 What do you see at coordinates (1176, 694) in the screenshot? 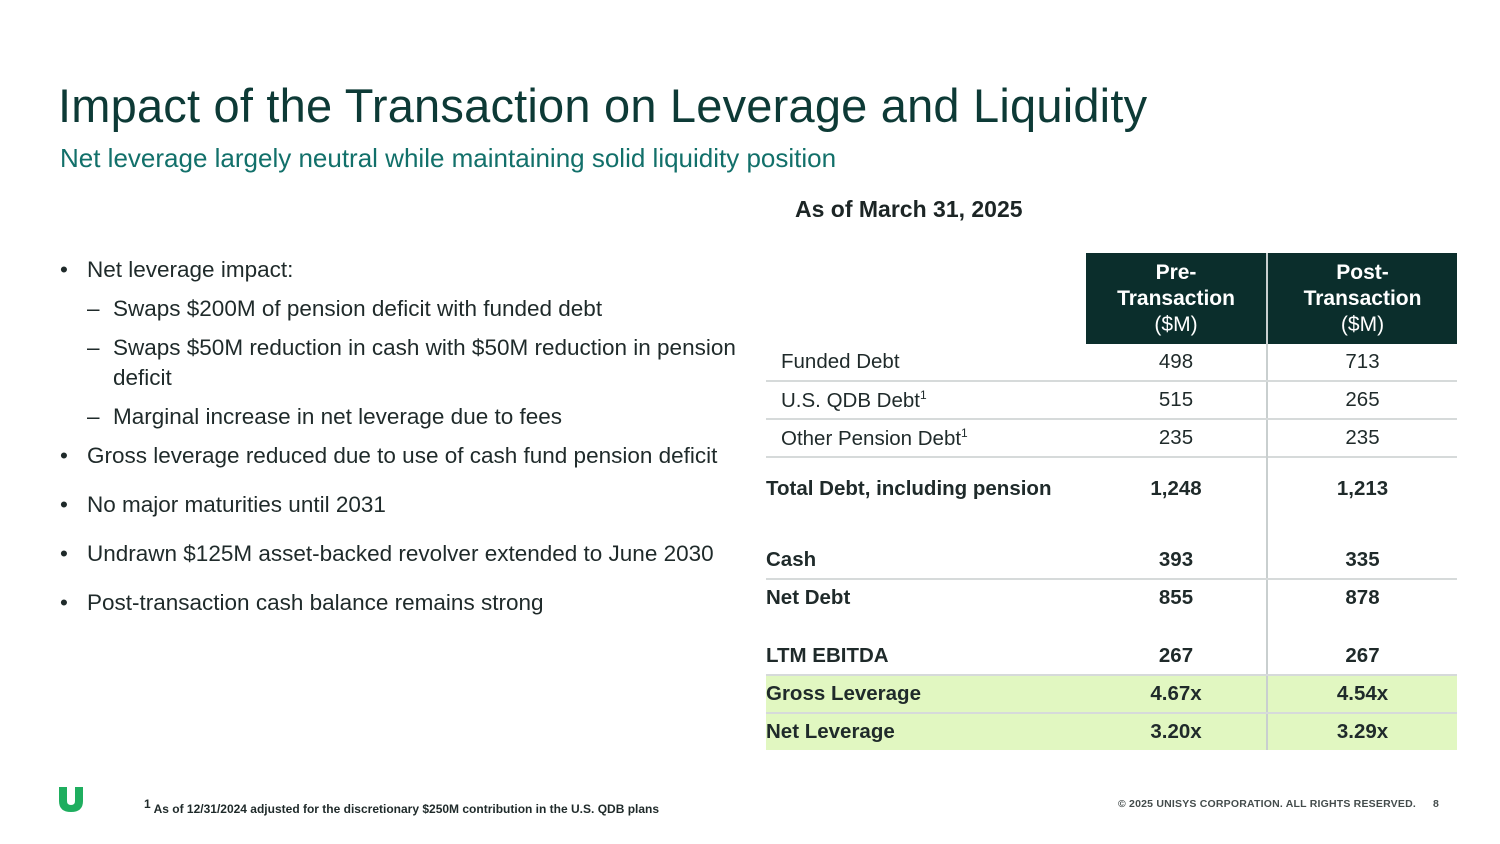
I see `pre-value: 4.67x` at bounding box center [1176, 694].